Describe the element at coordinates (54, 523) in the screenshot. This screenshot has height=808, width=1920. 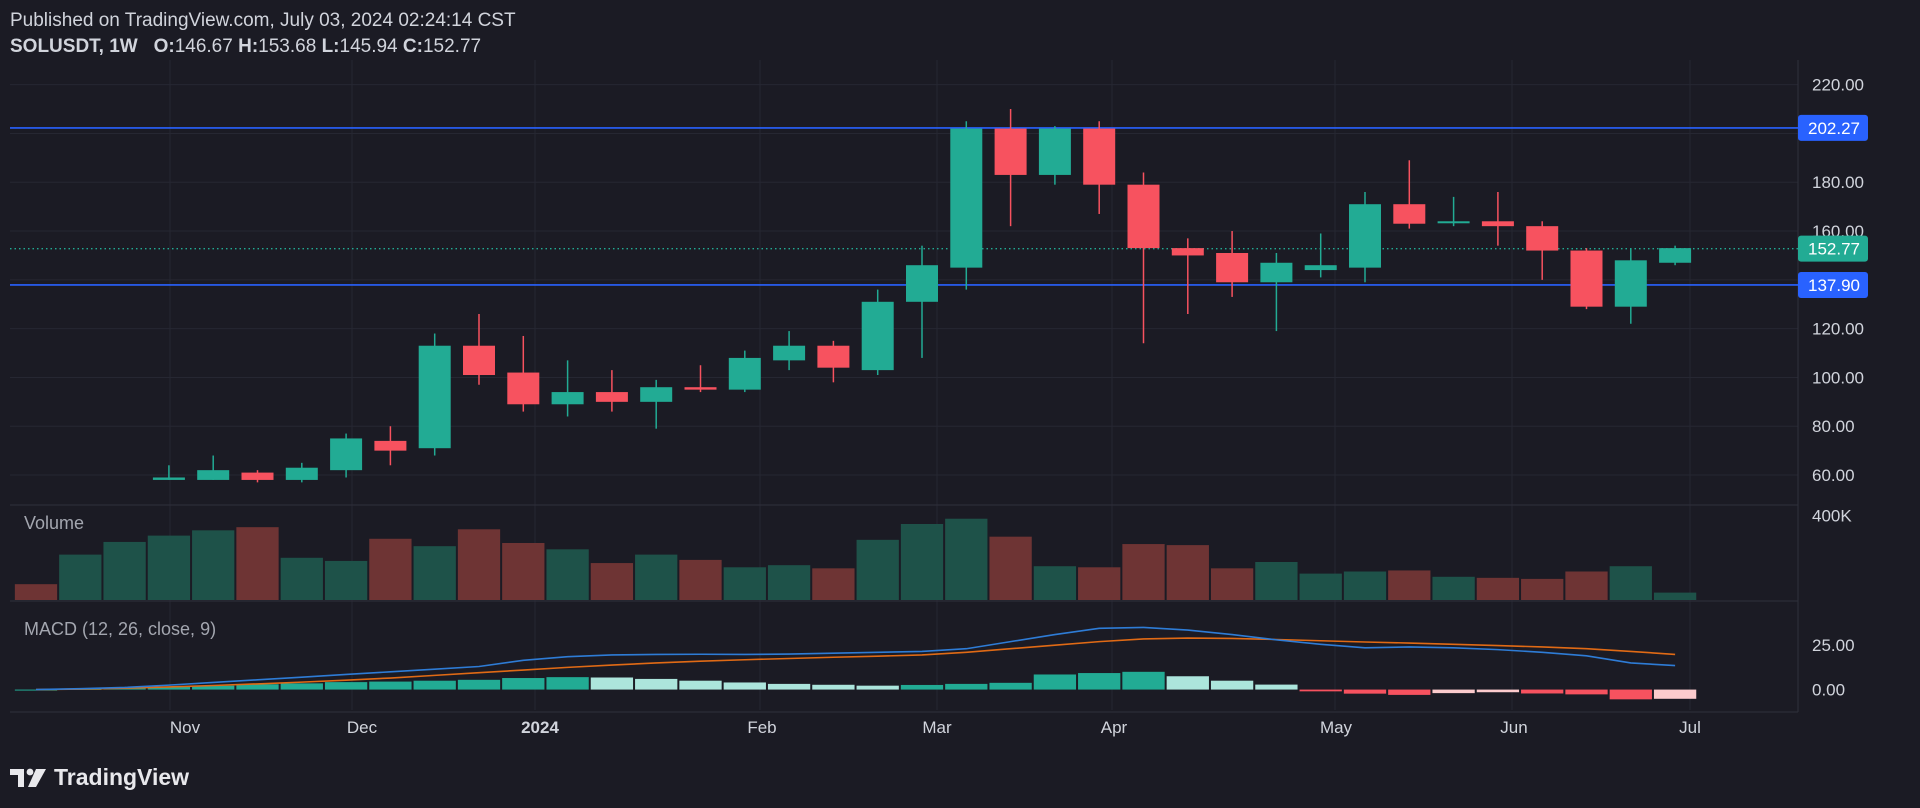
I see `volume-pane-label: Volume` at that location.